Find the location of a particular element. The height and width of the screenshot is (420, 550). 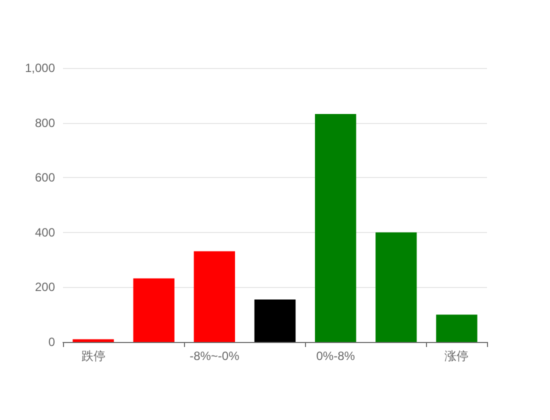

y-tick-label: 1,000 is located at coordinates (40, 68).